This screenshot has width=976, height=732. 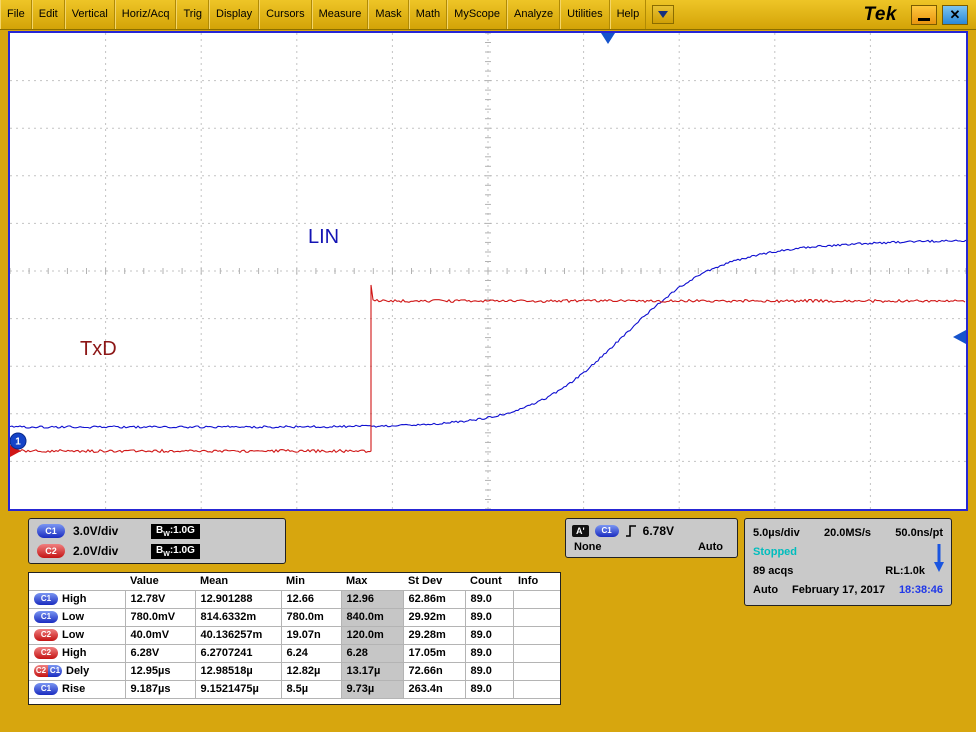 I want to click on ch2-position-marker, so click(x=15, y=451).